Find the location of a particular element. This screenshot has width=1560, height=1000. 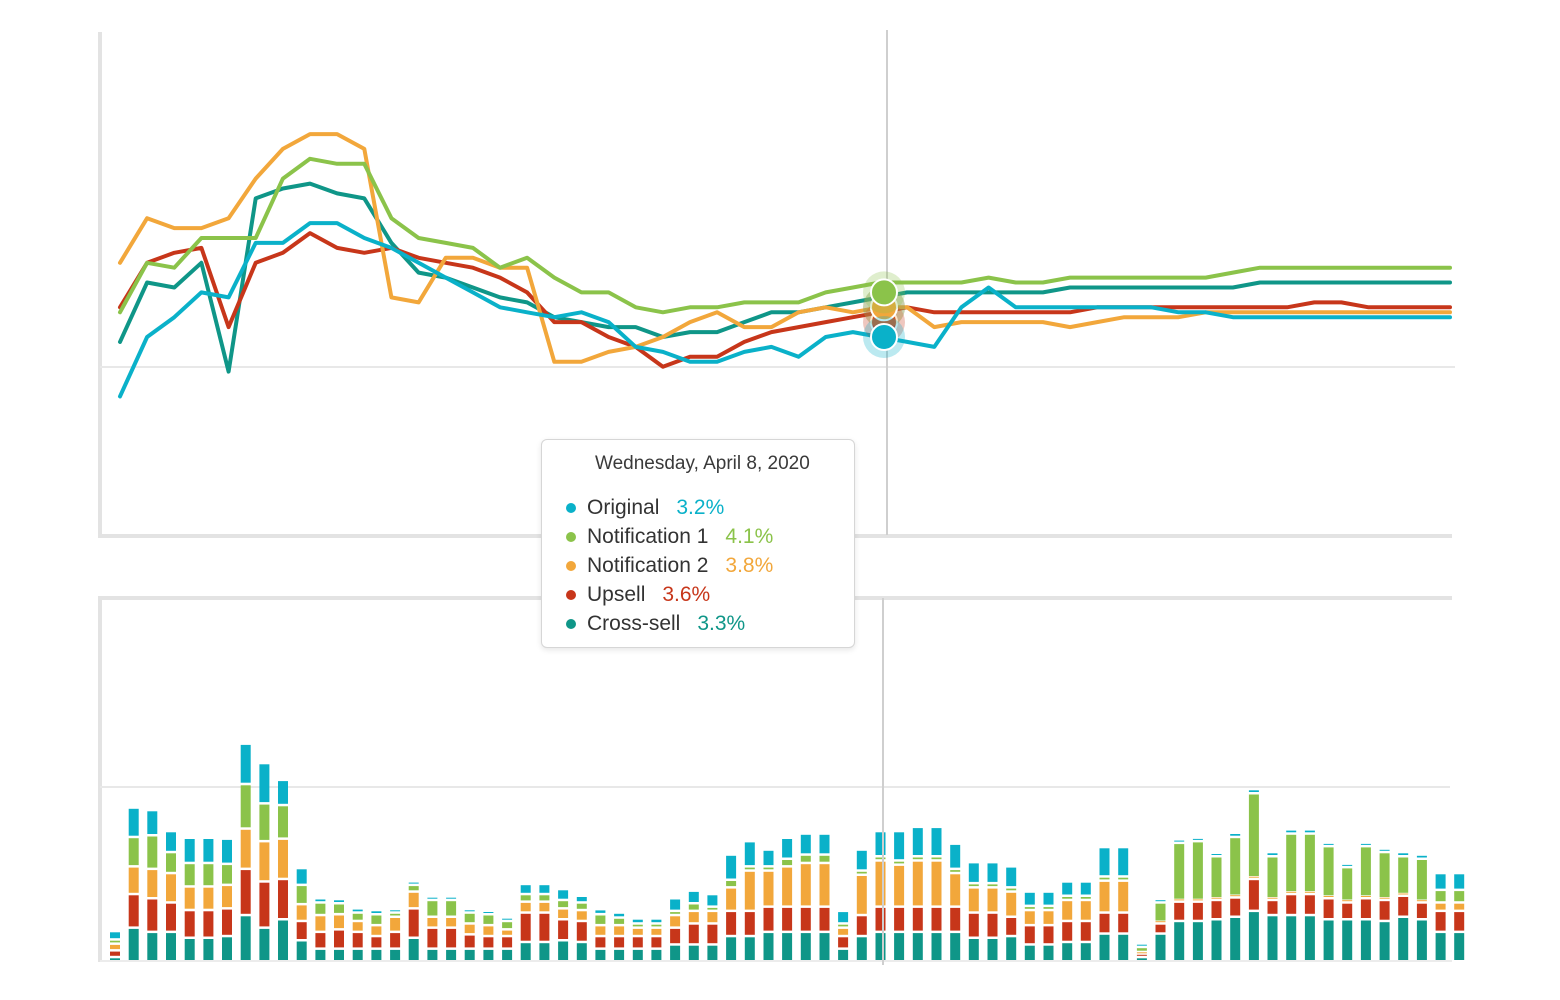

tooltip-series-value: 4.1% is located at coordinates (749, 536).